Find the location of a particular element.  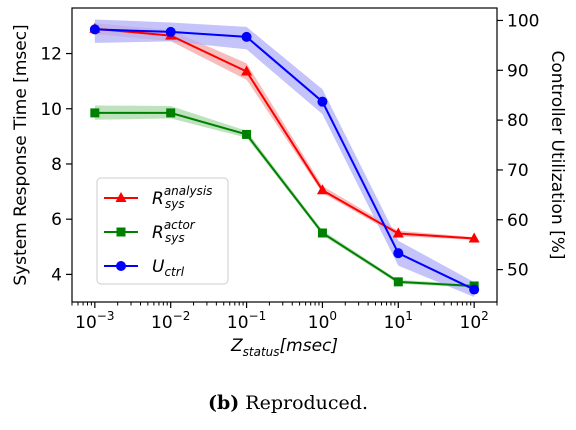

x-tick-label: 10⁻² is located at coordinates (170, 321).